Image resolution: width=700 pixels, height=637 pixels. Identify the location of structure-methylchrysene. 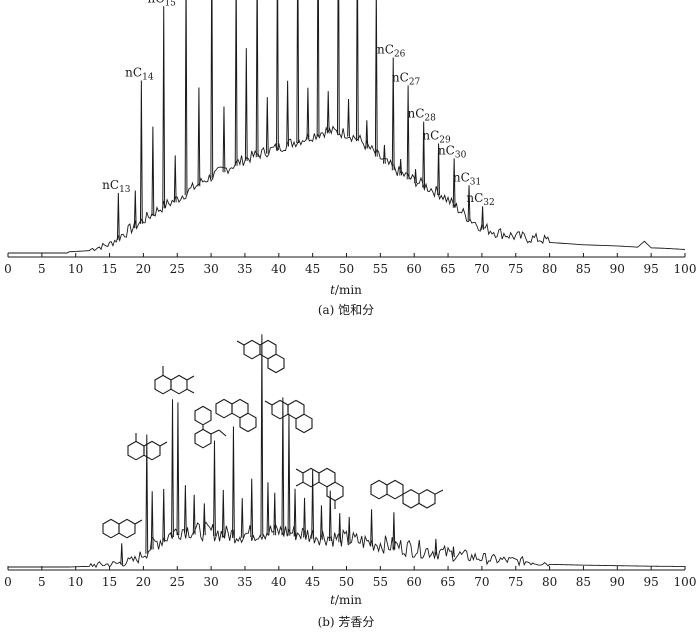
(407, 494).